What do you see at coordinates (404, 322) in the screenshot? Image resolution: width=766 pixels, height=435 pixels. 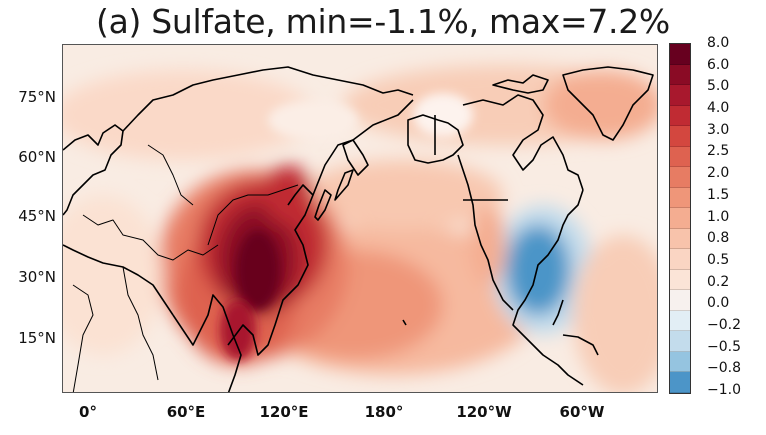 I see `coast-hawaii` at bounding box center [404, 322].